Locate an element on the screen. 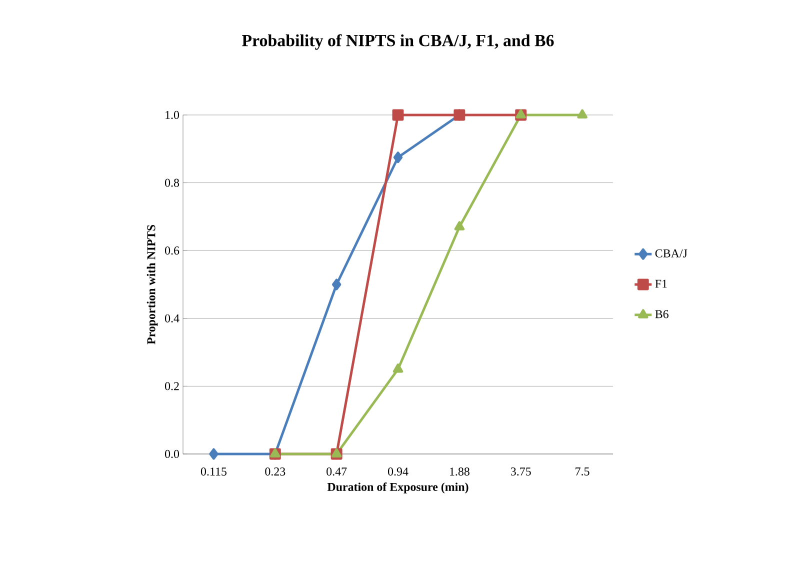 The image size is (796, 573). chart-title: Probability of NIPTS in CBA/J, F1, and B6 is located at coordinates (398, 42).